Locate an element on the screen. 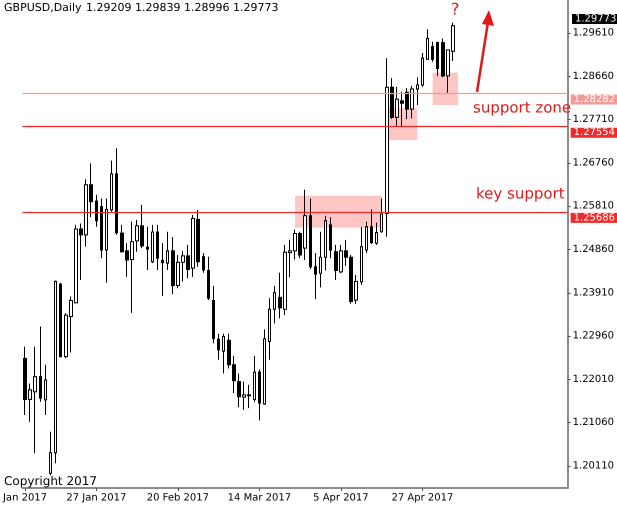 The image size is (617, 505). chart-subtitle: 1.29209 1.29839 1.28996 1.29773 is located at coordinates (182, 7).